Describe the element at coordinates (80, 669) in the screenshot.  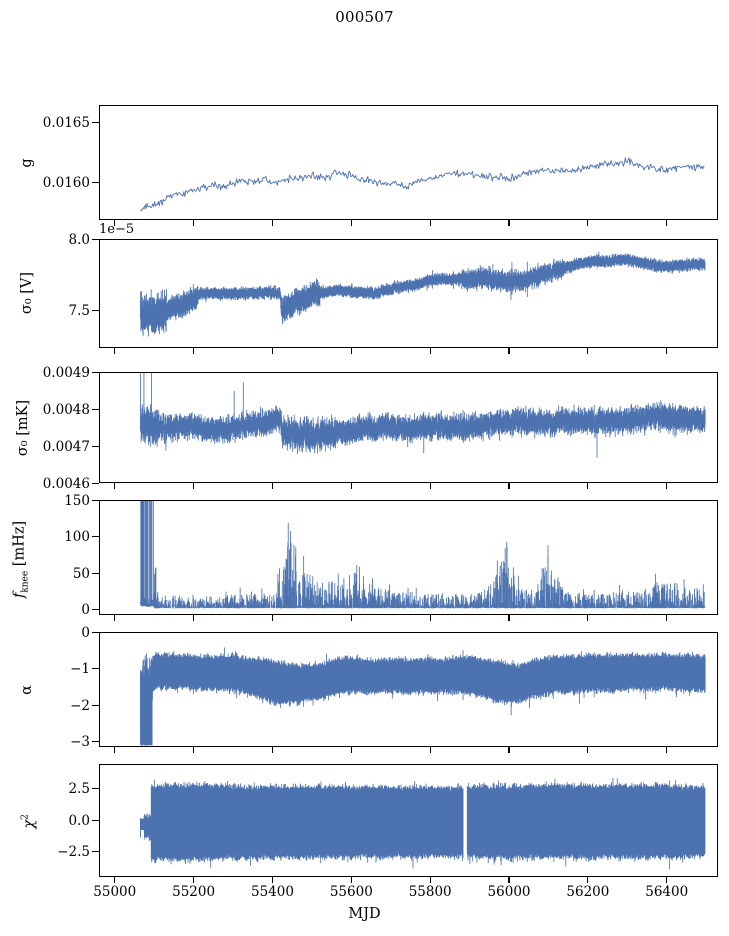
I see `ytick-alpha-1: −1` at that location.